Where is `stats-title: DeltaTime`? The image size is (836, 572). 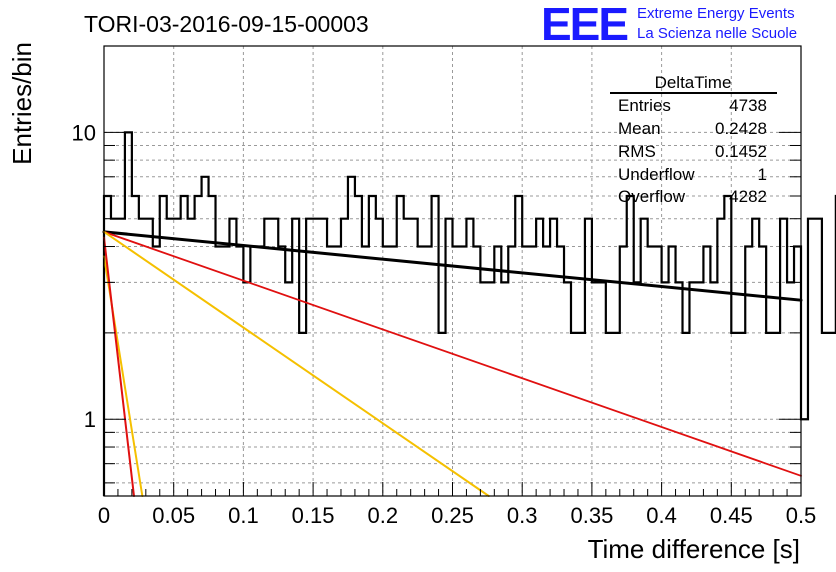
stats-title: DeltaTime is located at coordinates (693, 82).